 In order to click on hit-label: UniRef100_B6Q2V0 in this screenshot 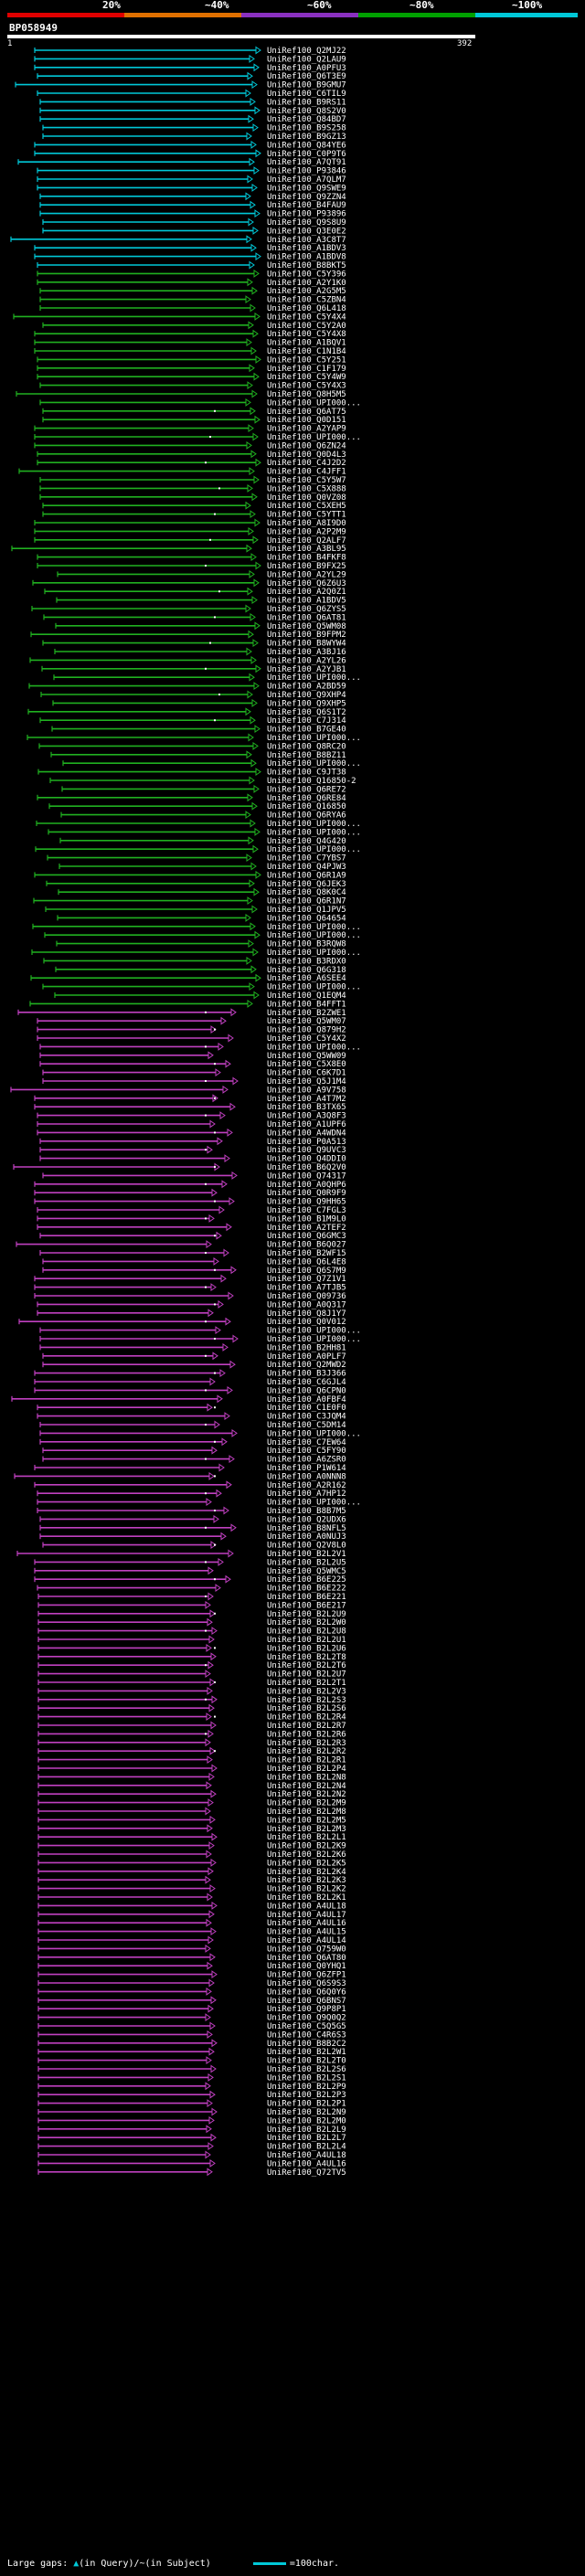, I will do `click(307, 1167)`.